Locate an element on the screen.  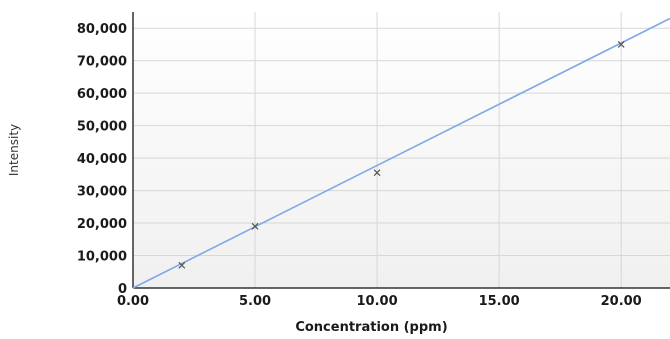
y-tick-label: 10,000 is located at coordinates (102, 257).